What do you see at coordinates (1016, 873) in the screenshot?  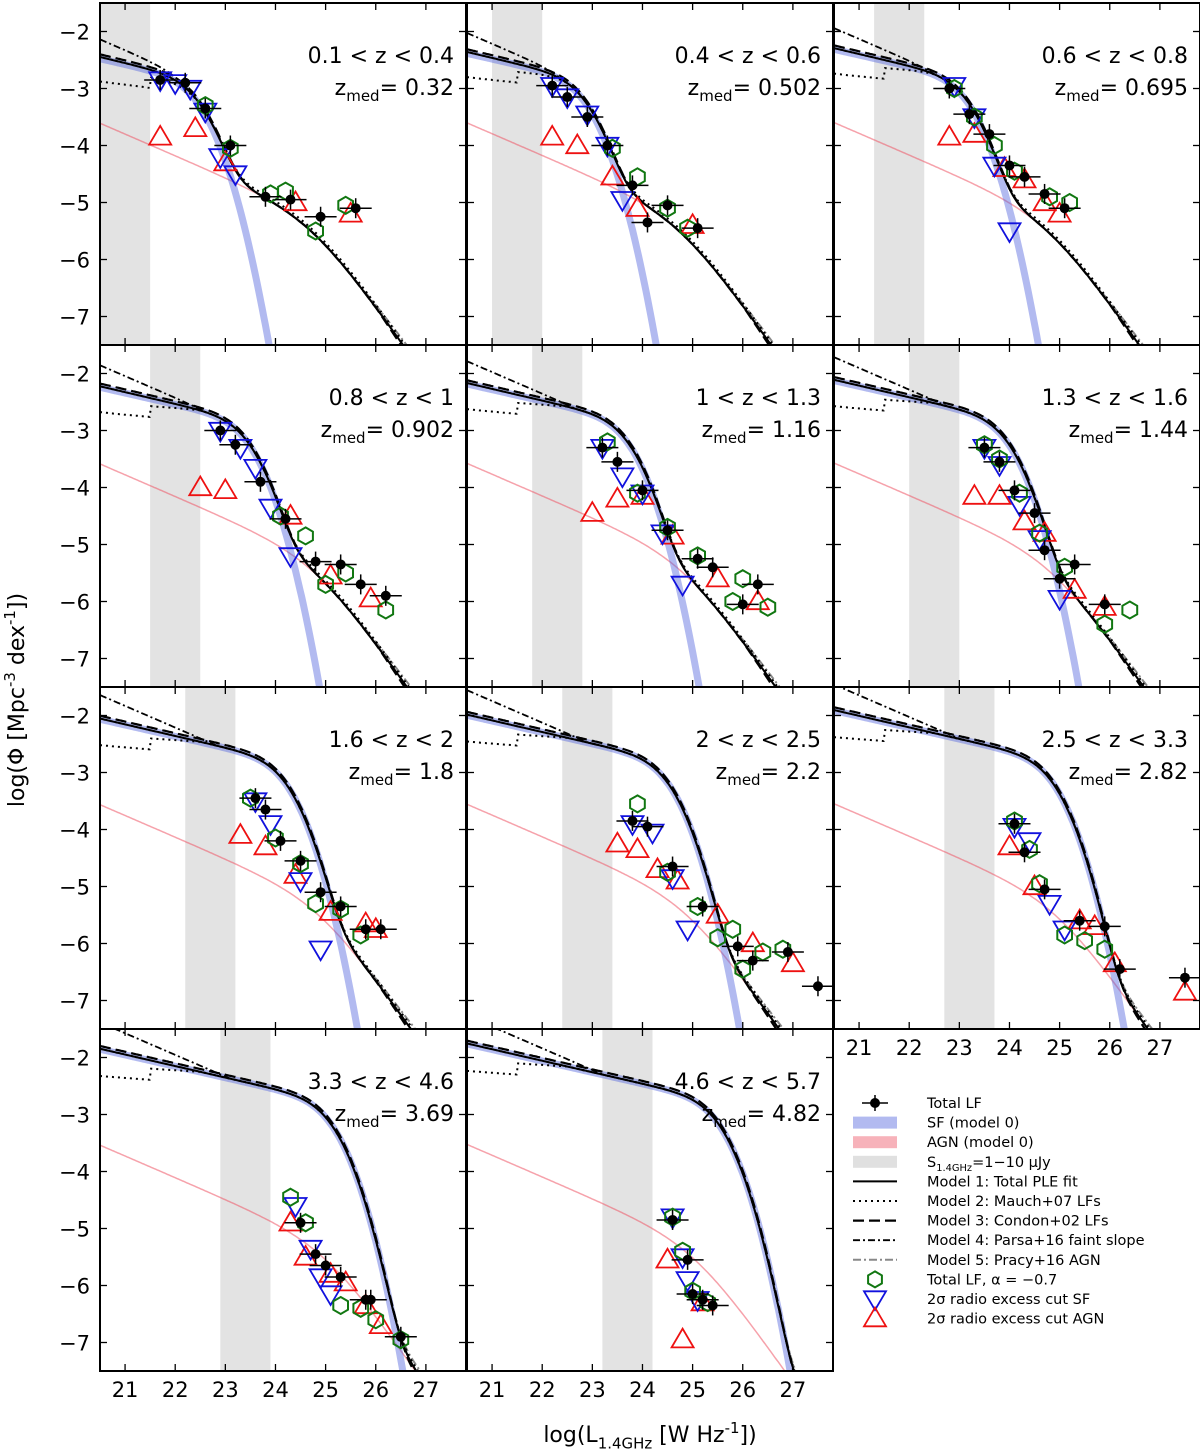 I see `panel-9: 21 22 23 24 25 26 27 2.5 < z < 3.3 zmed= 2.82` at bounding box center [1016, 873].